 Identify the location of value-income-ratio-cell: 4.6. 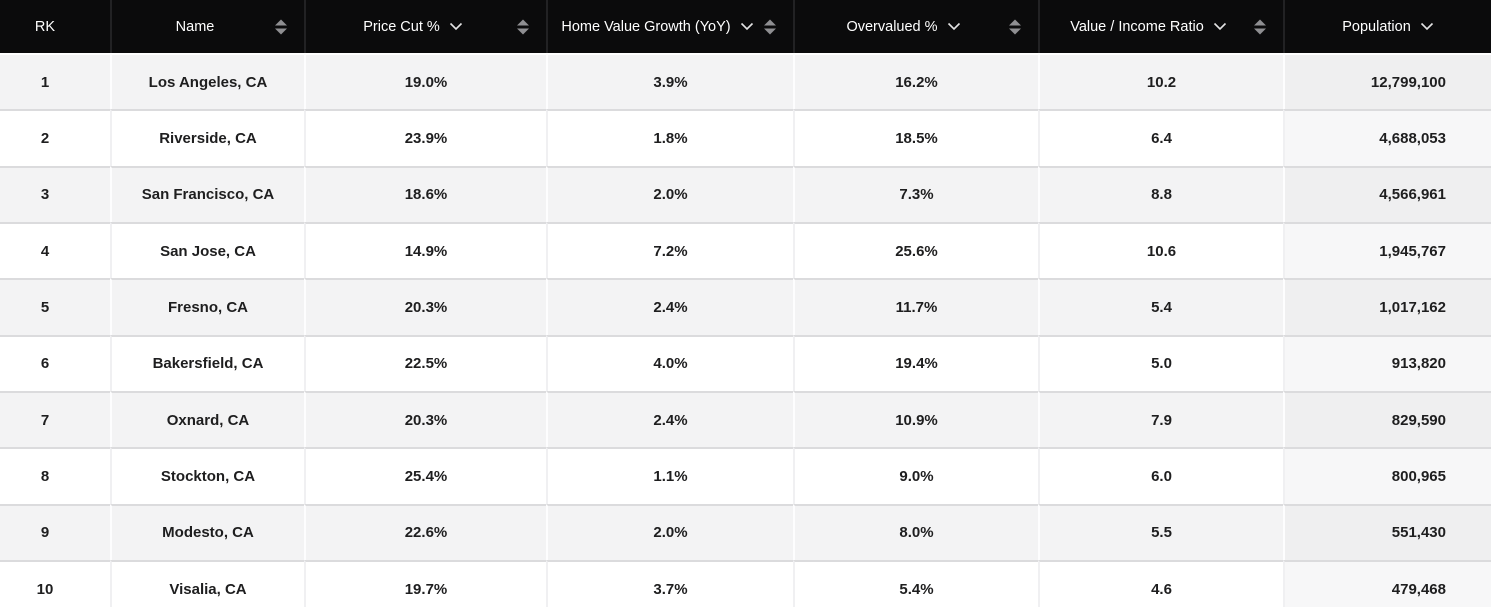
(1160, 583).